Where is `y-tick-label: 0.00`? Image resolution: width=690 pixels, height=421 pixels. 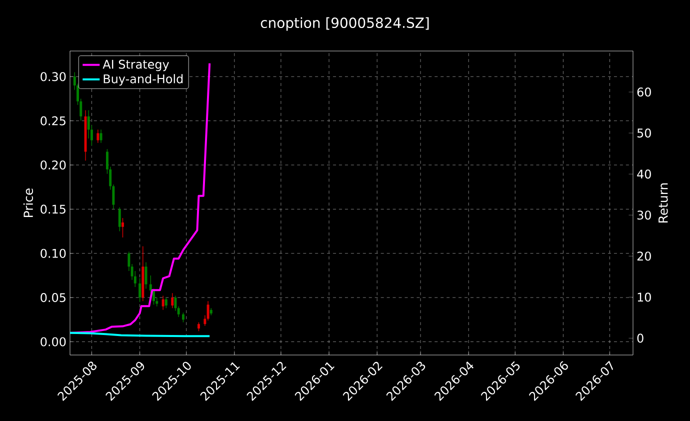 y-tick-label: 0.00 is located at coordinates (53, 341).